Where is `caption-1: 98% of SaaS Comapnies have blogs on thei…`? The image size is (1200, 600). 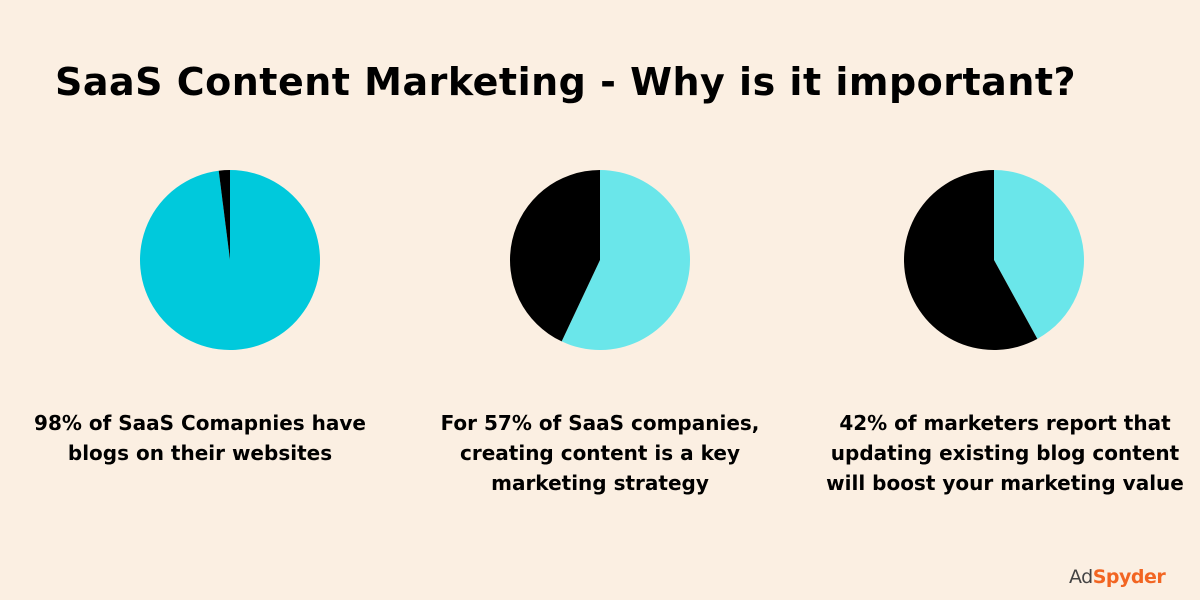 caption-1: 98% of SaaS Comapnies have blogs on thei… is located at coordinates (200, 438).